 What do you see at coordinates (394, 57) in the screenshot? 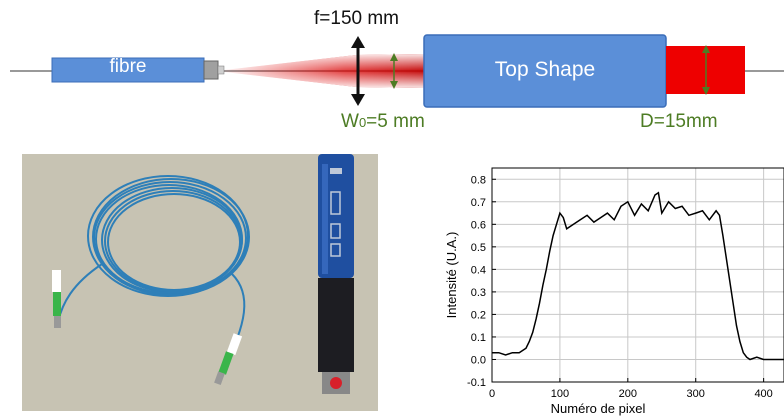
I see `waist-arrow-head-top` at bounding box center [394, 57].